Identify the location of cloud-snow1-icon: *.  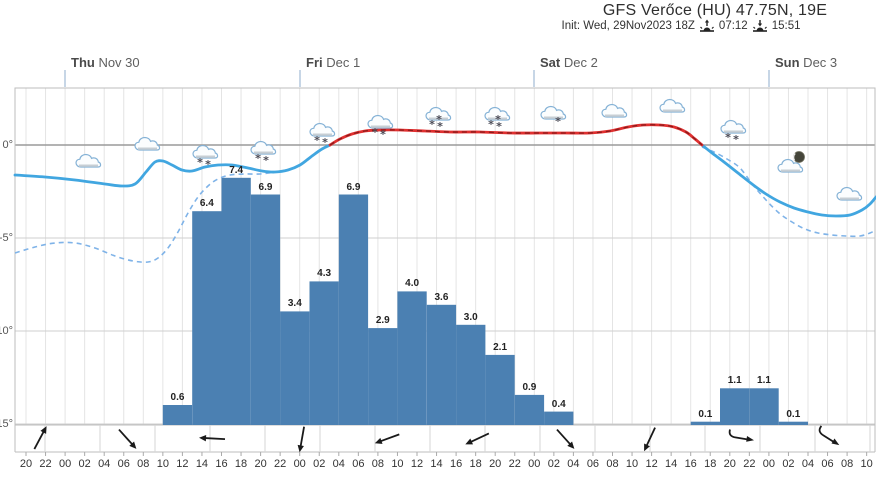
(553, 116).